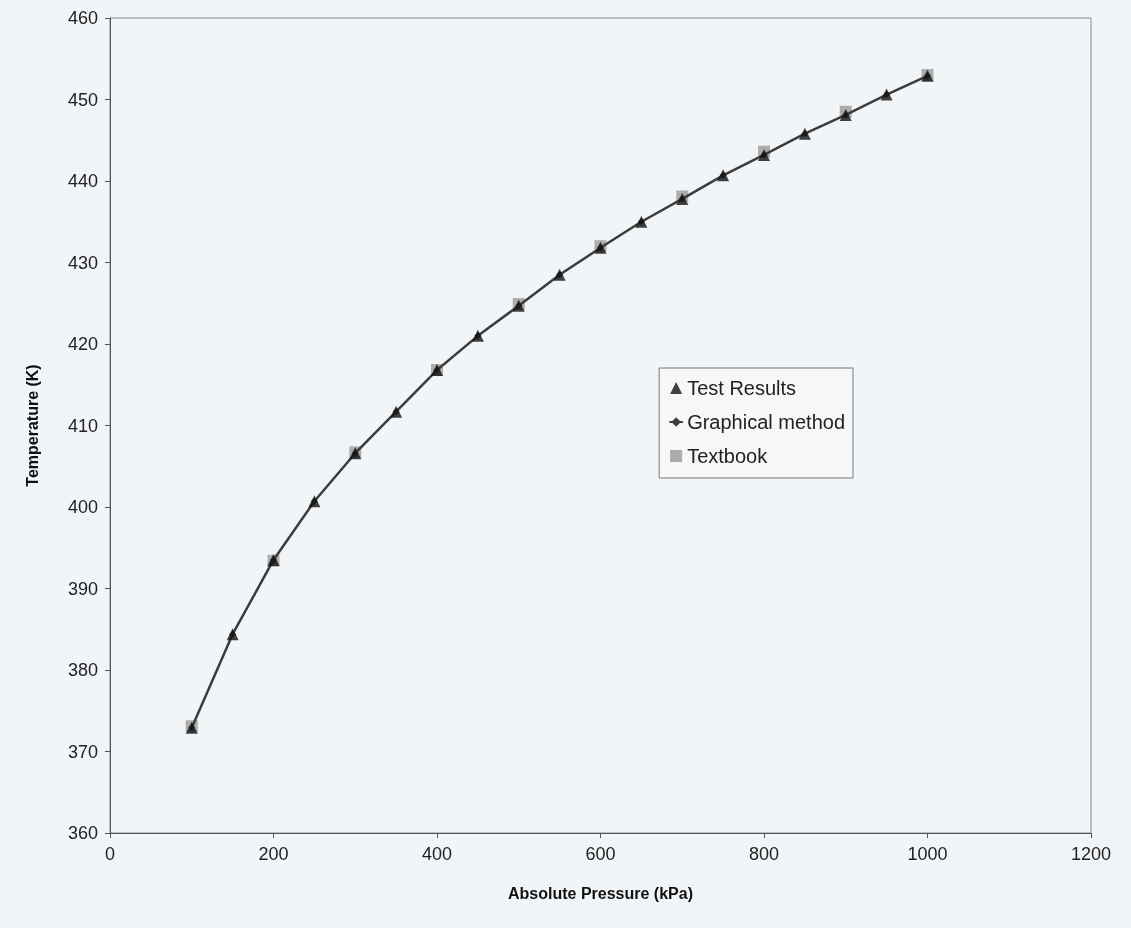 This screenshot has width=1131, height=928. What do you see at coordinates (110, 854) in the screenshot?
I see `x-tick-label: 0` at bounding box center [110, 854].